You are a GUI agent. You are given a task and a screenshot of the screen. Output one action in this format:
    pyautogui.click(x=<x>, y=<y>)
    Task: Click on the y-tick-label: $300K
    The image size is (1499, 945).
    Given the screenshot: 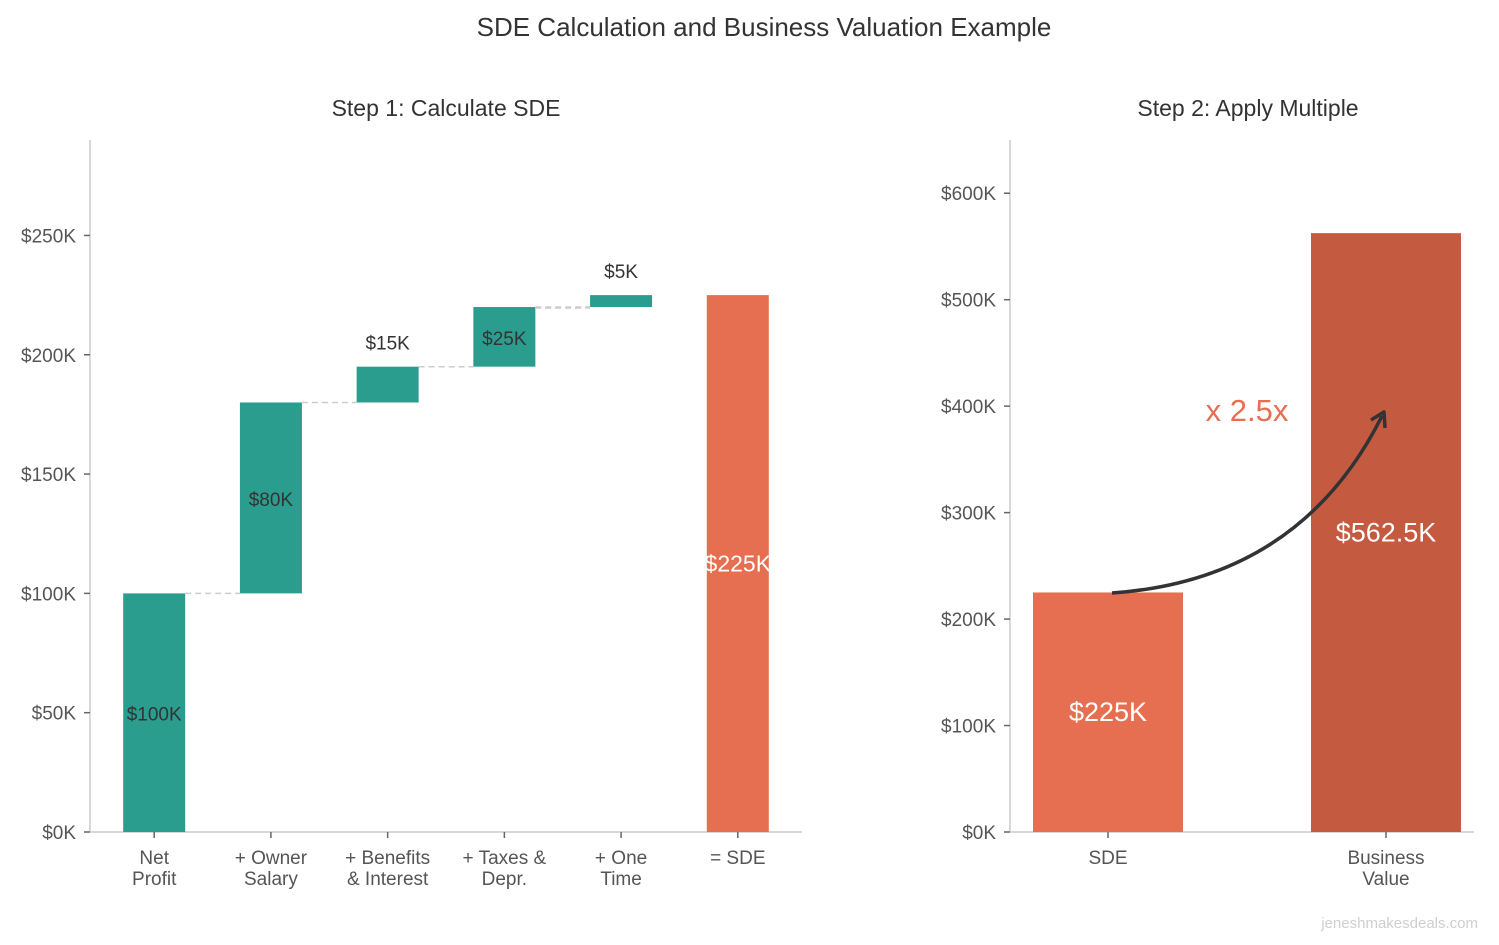 What is the action you would take?
    pyautogui.click(x=968, y=514)
    